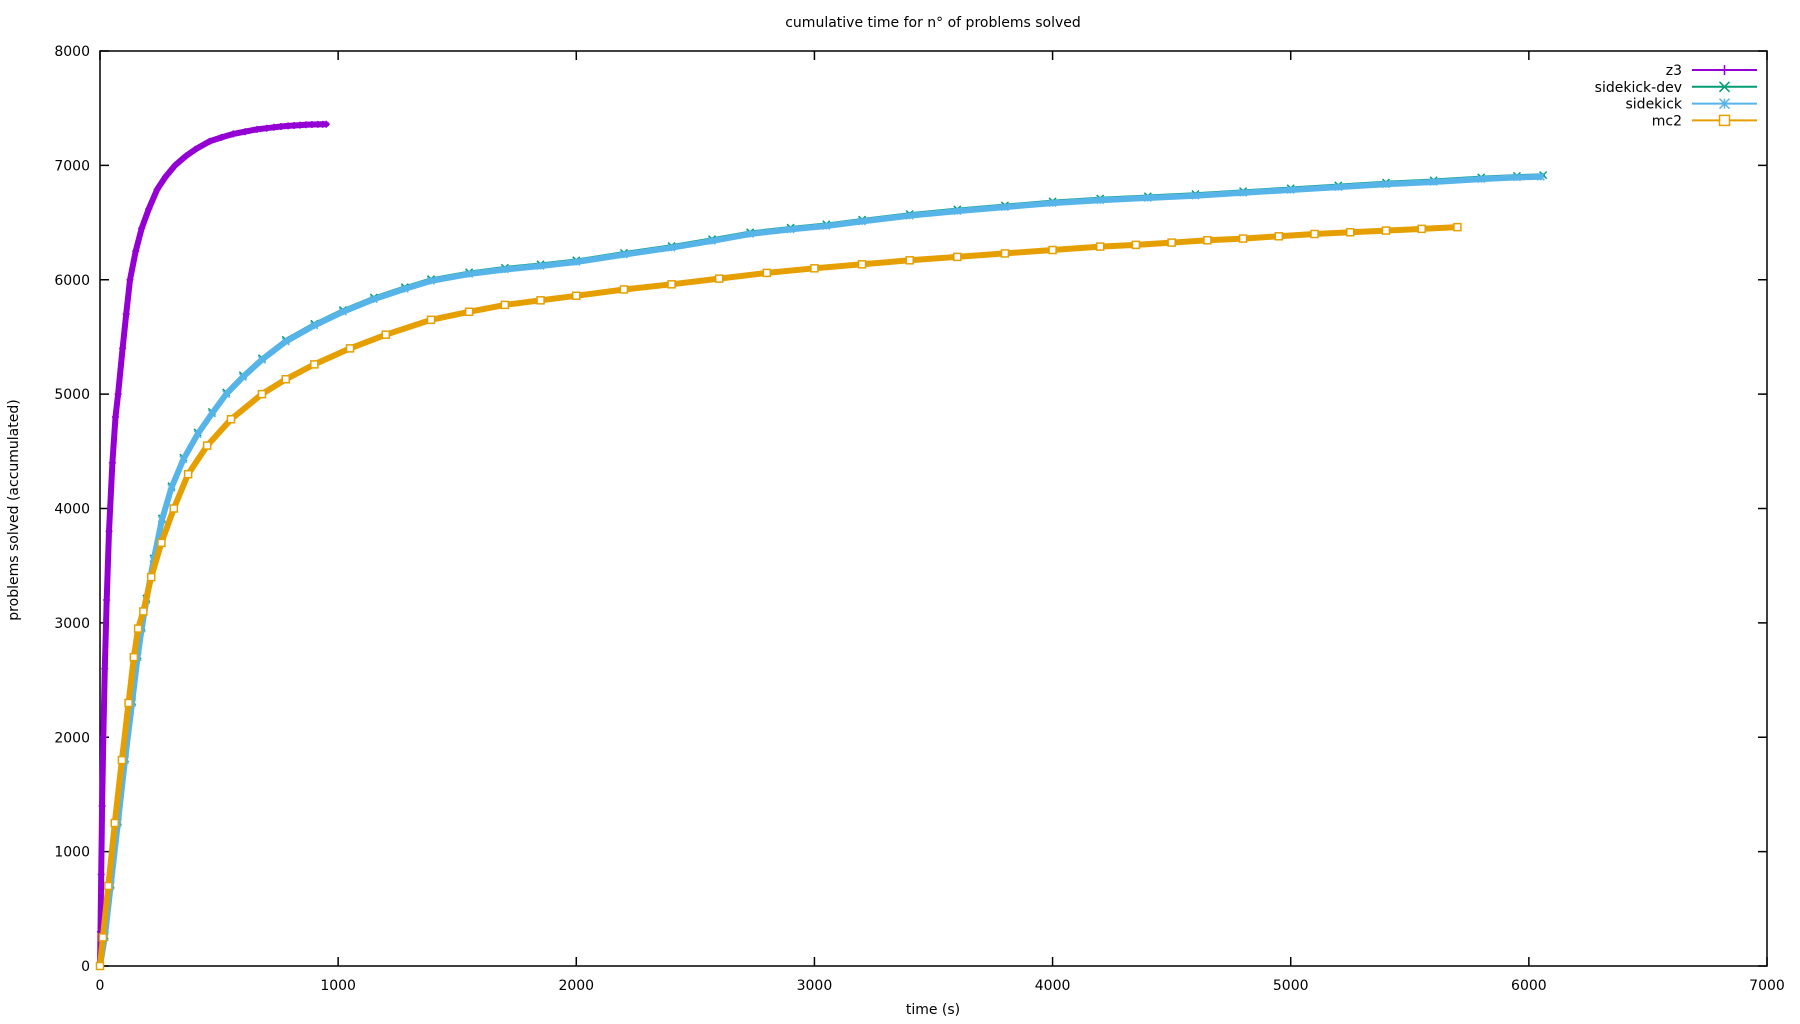 This screenshot has height=1024, width=1800. I want to click on legend-item-z3: z3, so click(1711, 71).